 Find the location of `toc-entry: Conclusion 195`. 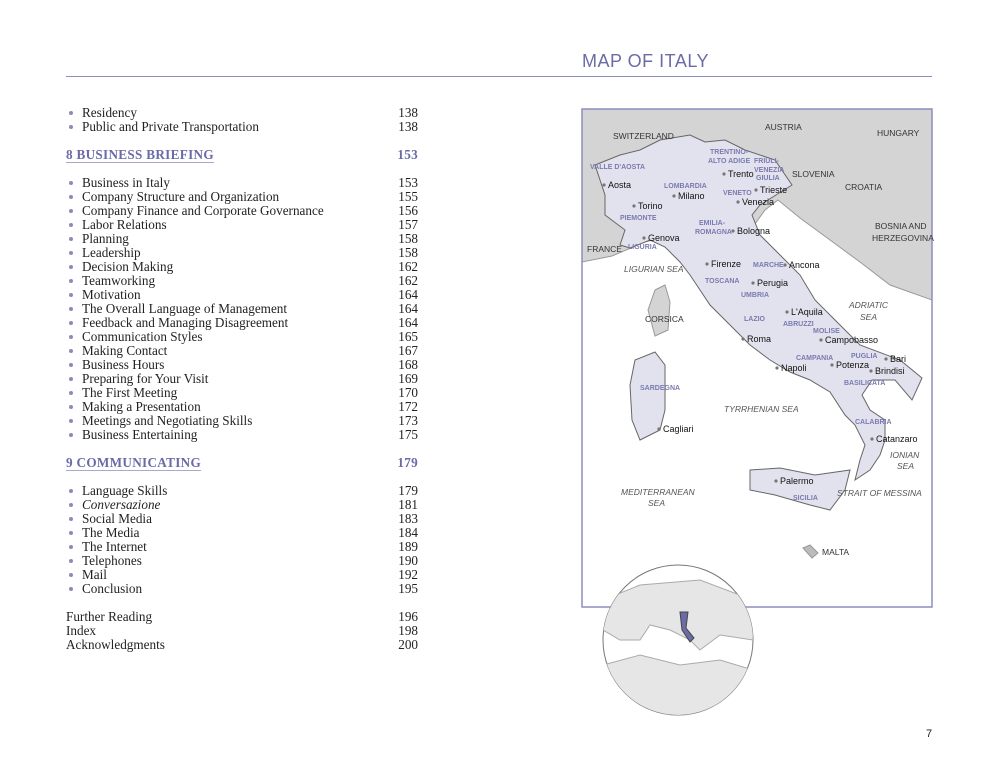

toc-entry: Conclusion 195 is located at coordinates (242, 589).